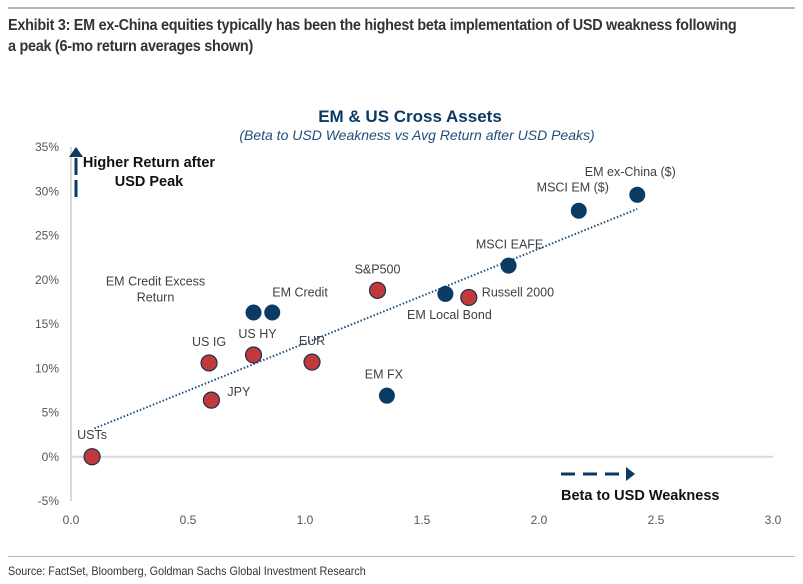 The width and height of the screenshot is (803, 584). I want to click on chart-title: EM & US Cross Assets, so click(410, 116).